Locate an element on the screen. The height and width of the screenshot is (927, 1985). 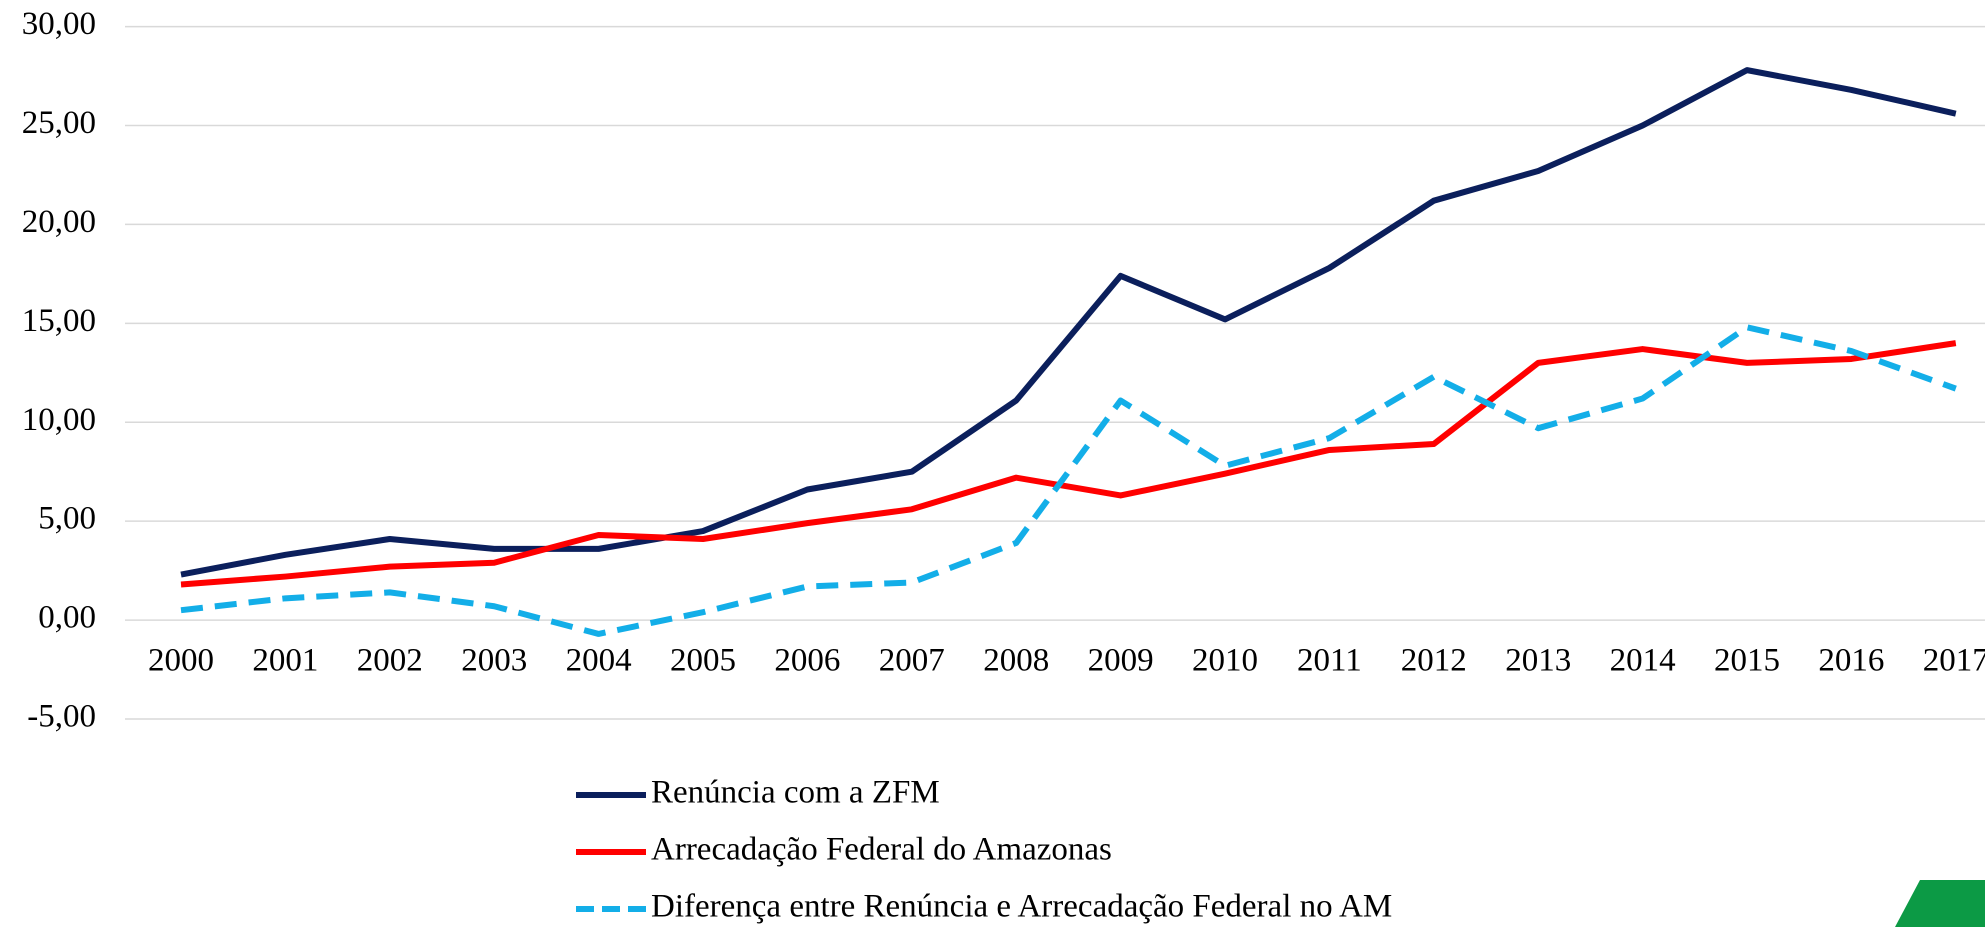
legend-label: Renúncia com a ZFM is located at coordinates (795, 793).